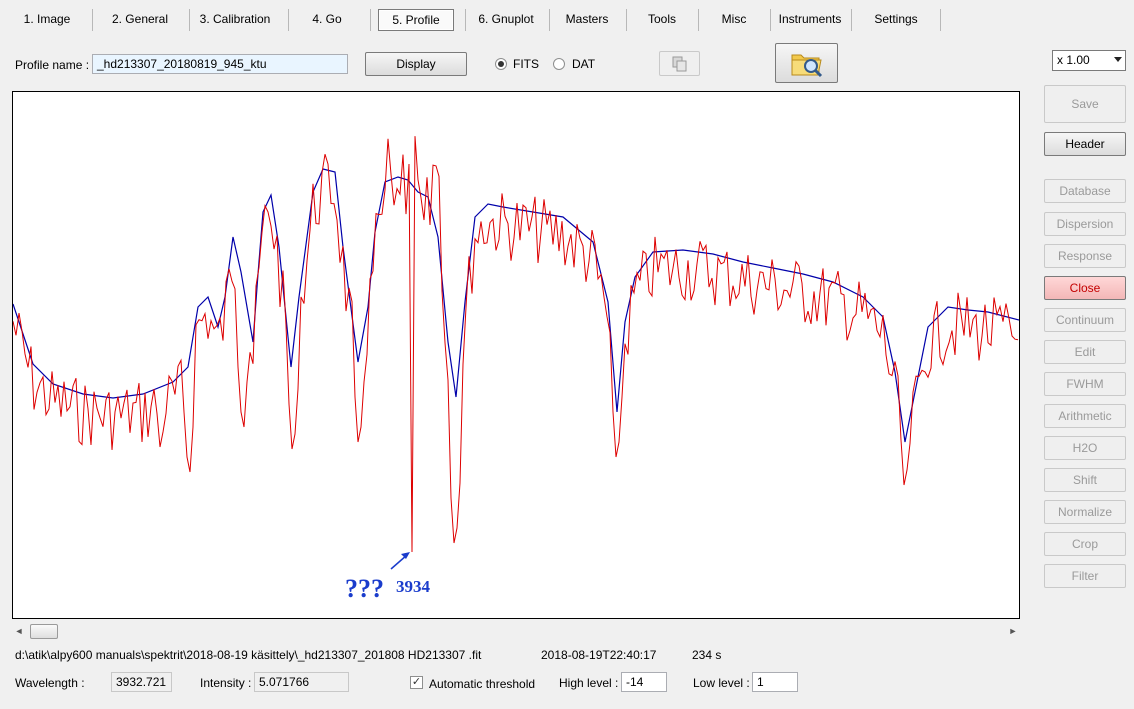  What do you see at coordinates (140, 19) in the screenshot?
I see `tab-general: 2. General` at bounding box center [140, 19].